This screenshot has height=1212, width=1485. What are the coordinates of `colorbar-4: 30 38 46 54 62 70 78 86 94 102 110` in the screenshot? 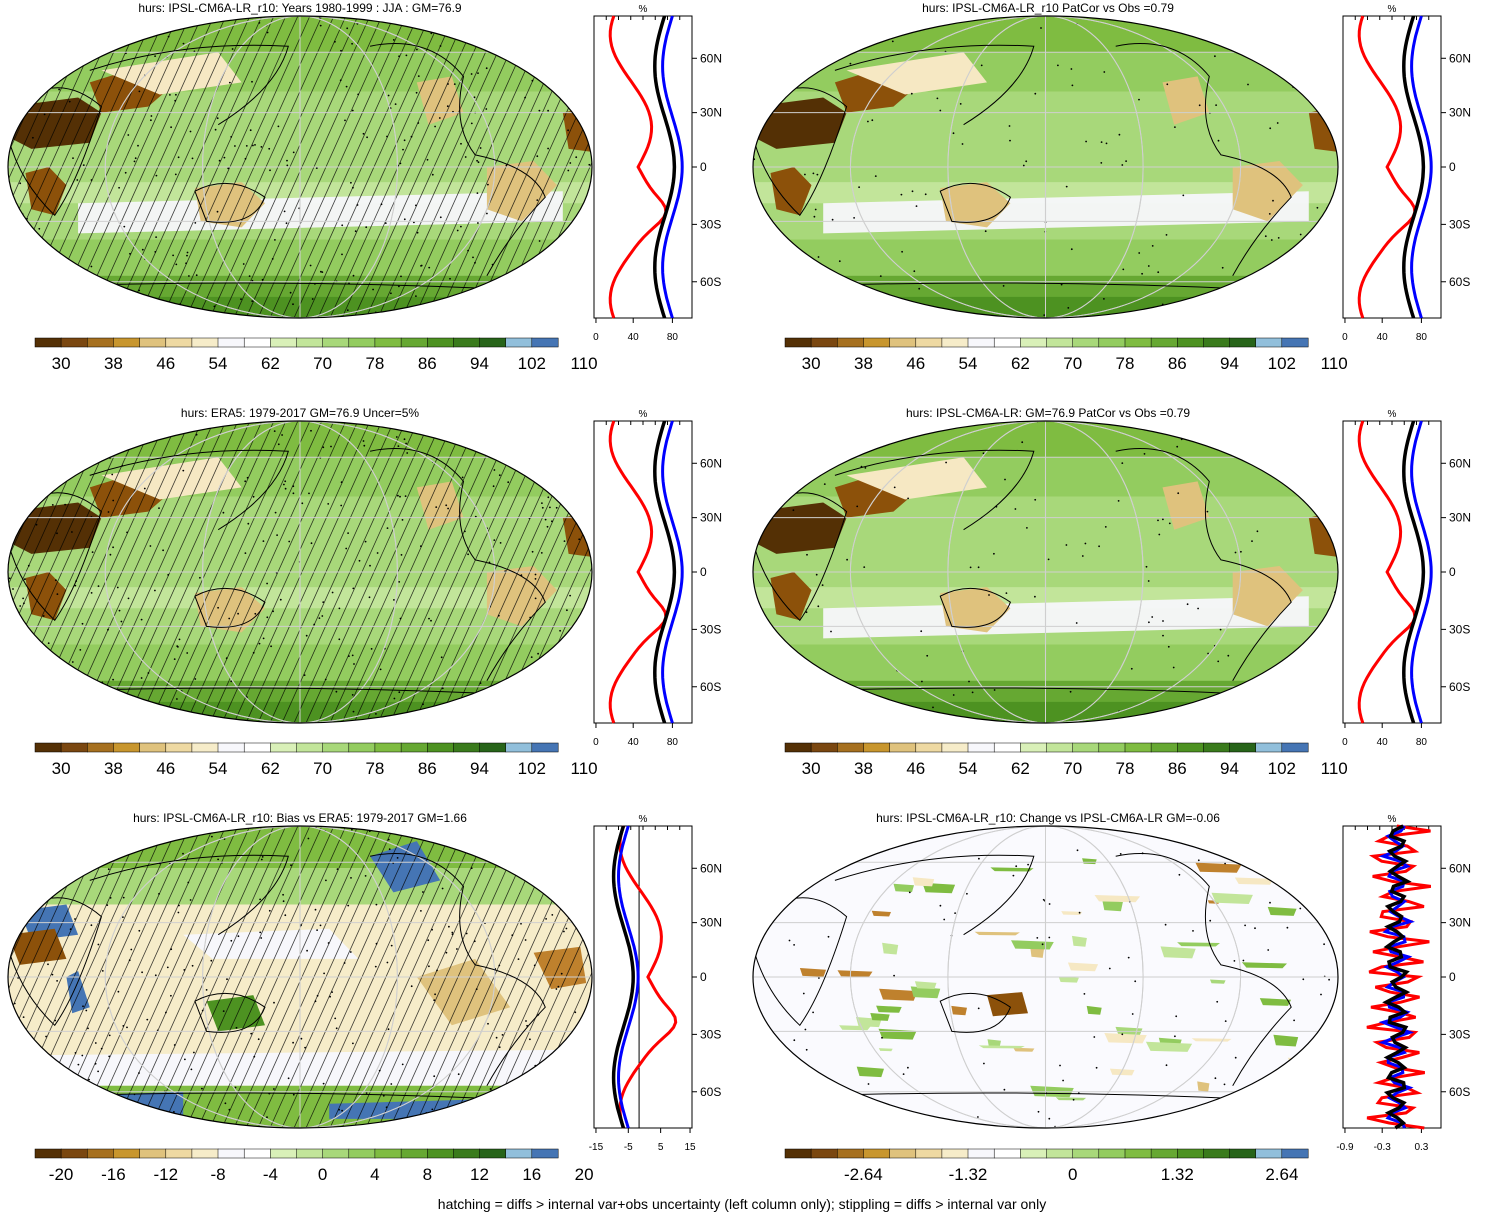 It's located at (1066, 760).